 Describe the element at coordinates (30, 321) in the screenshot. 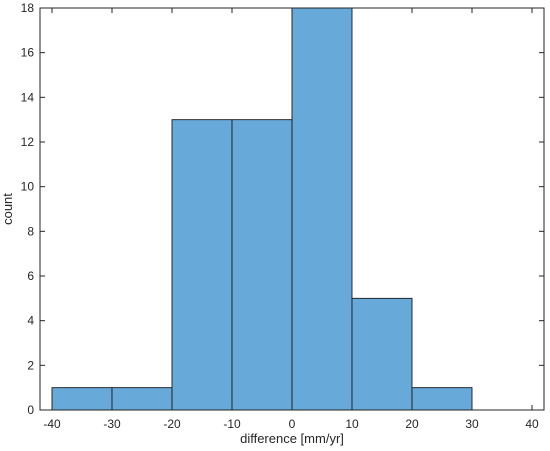

I see `y-tick-label: 4` at that location.